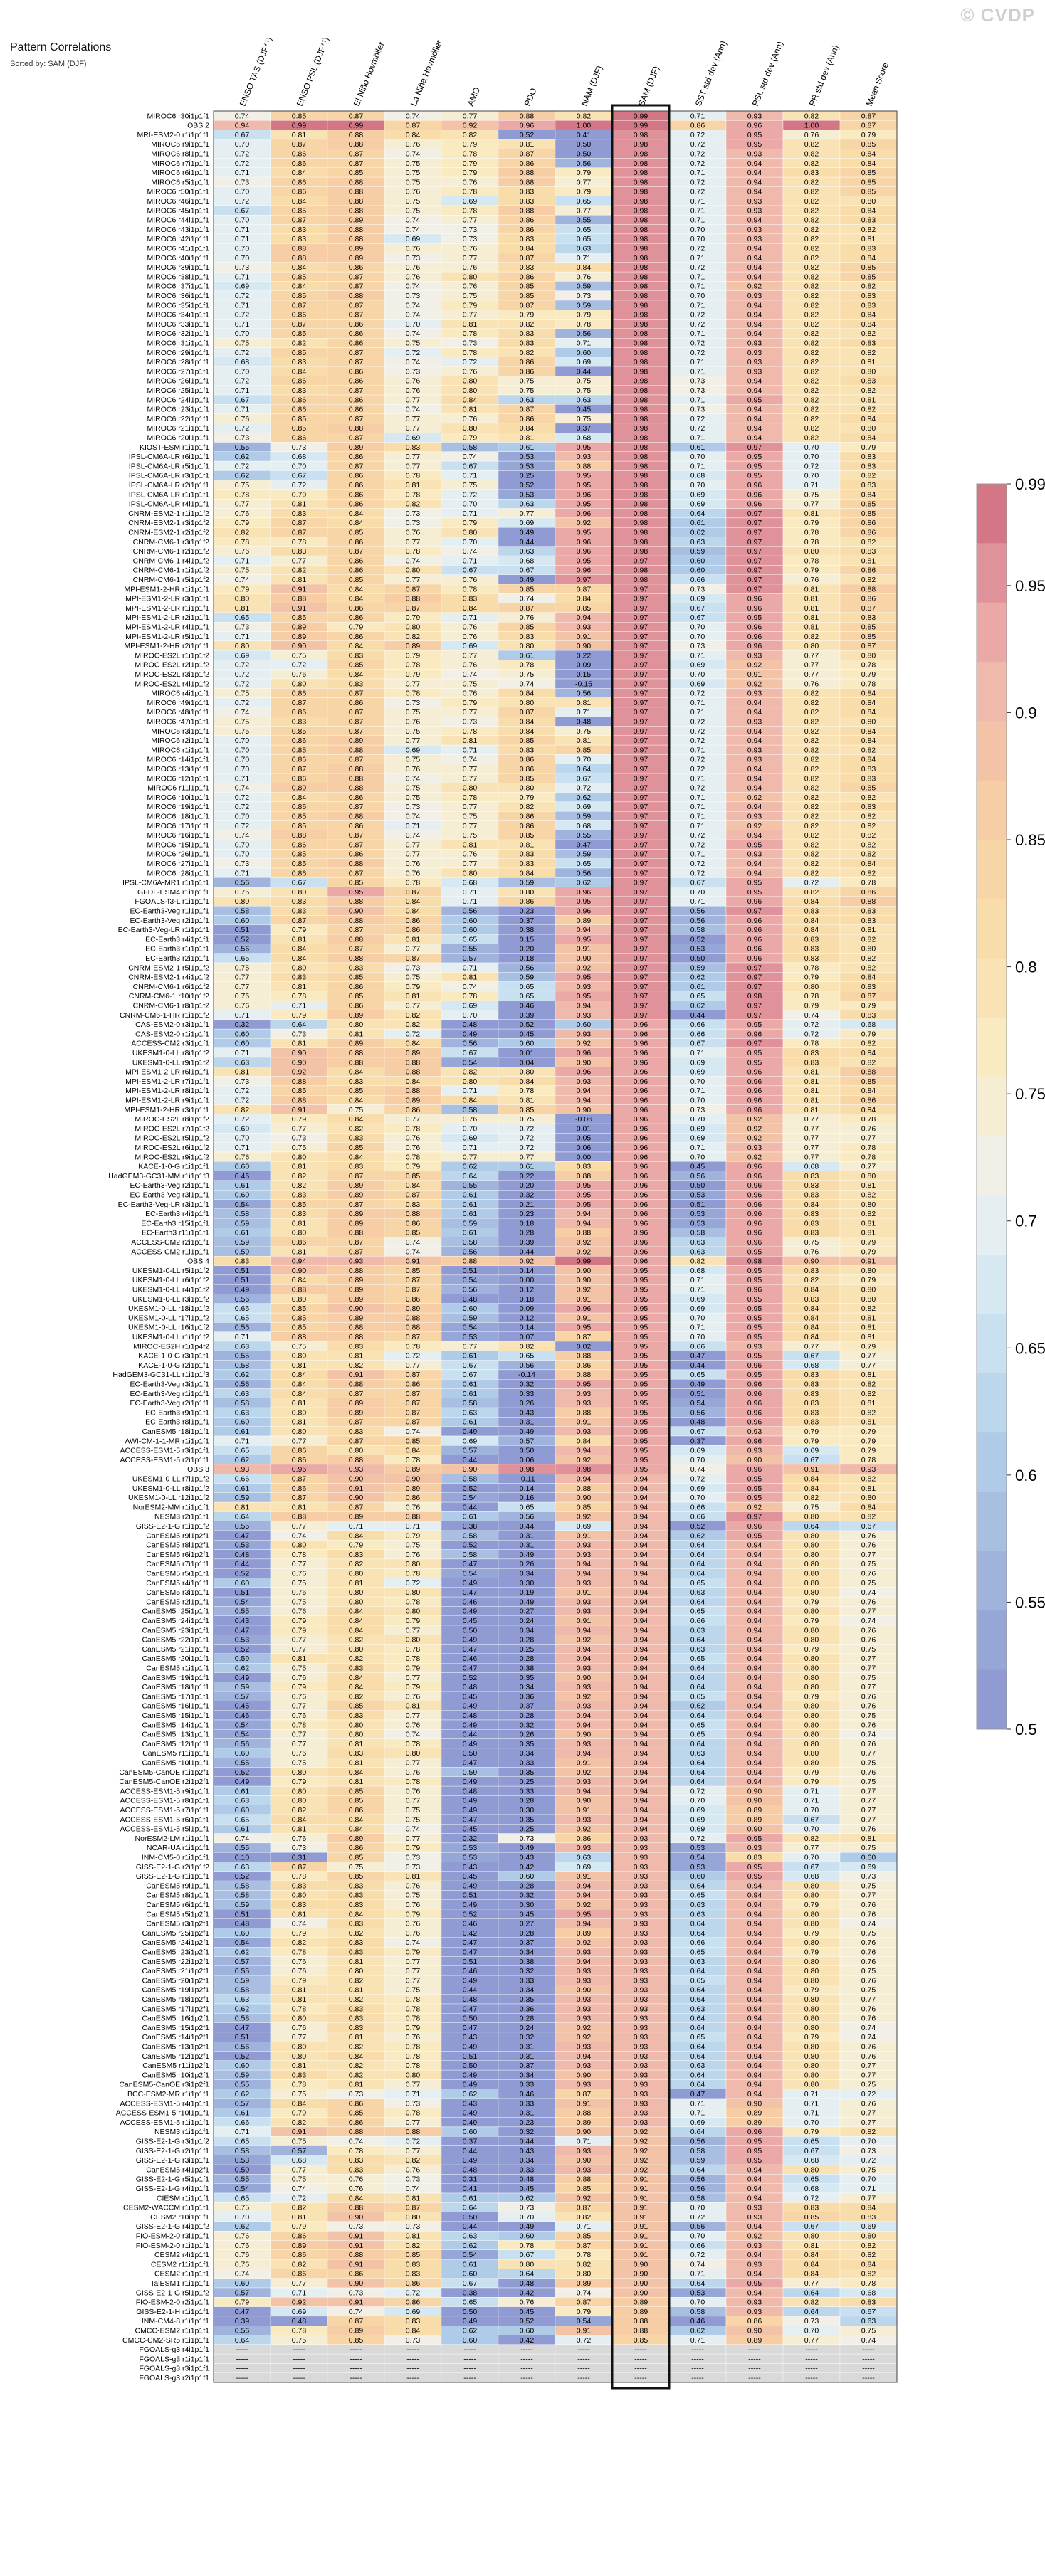  I want to click on row-label: CanESM5 r21i1p1f1, so click(175, 1649).